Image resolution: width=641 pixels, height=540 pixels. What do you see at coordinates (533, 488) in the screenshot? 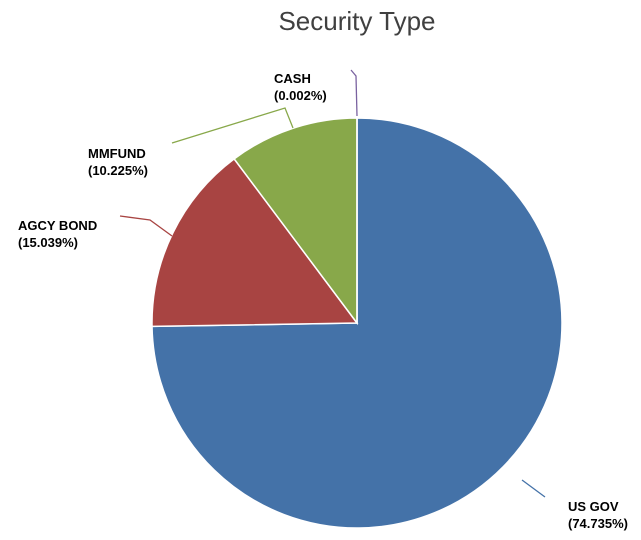
I see `leader-line-us-gov` at bounding box center [533, 488].